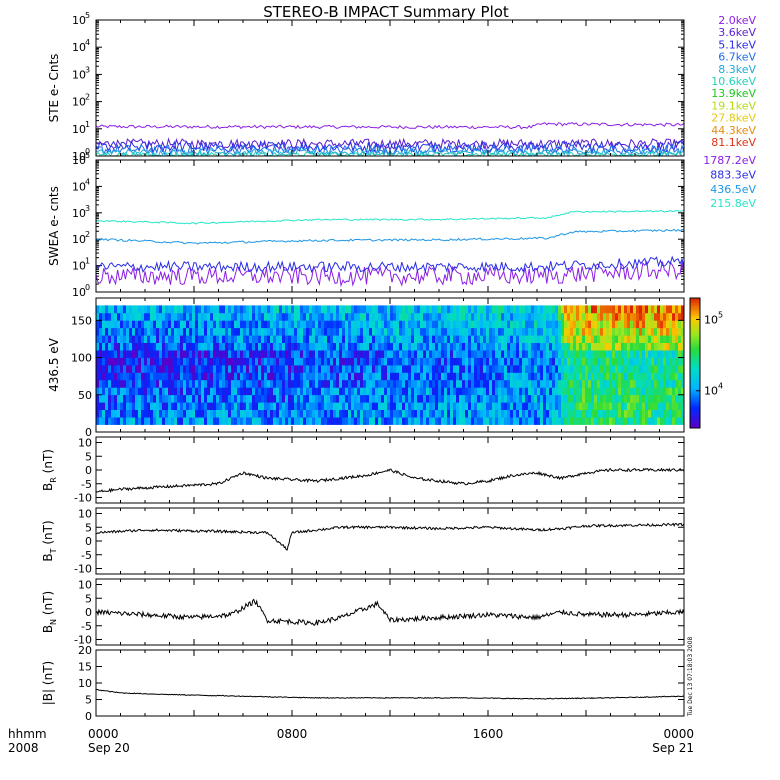  What do you see at coordinates (720, 386) in the screenshot?
I see `colorbar-tick-label-exponent: 4` at bounding box center [720, 386].